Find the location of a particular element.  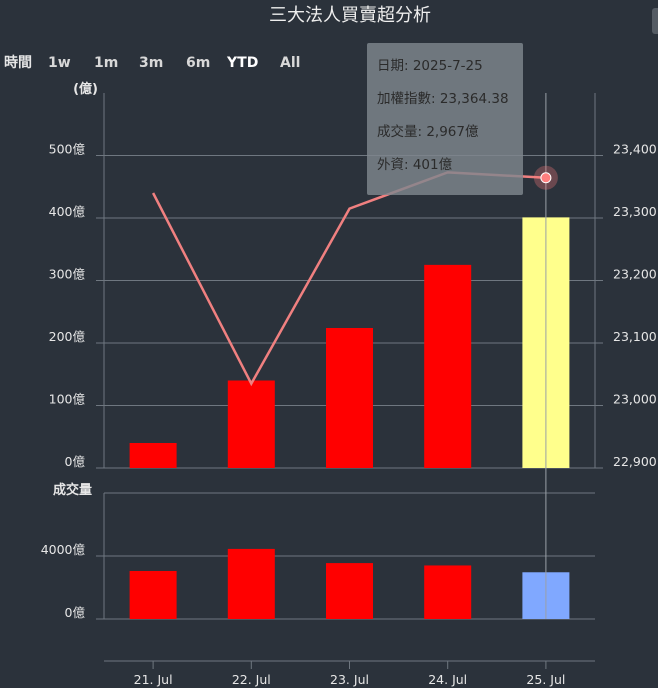

main-axis-title: (億) is located at coordinates (85, 89).